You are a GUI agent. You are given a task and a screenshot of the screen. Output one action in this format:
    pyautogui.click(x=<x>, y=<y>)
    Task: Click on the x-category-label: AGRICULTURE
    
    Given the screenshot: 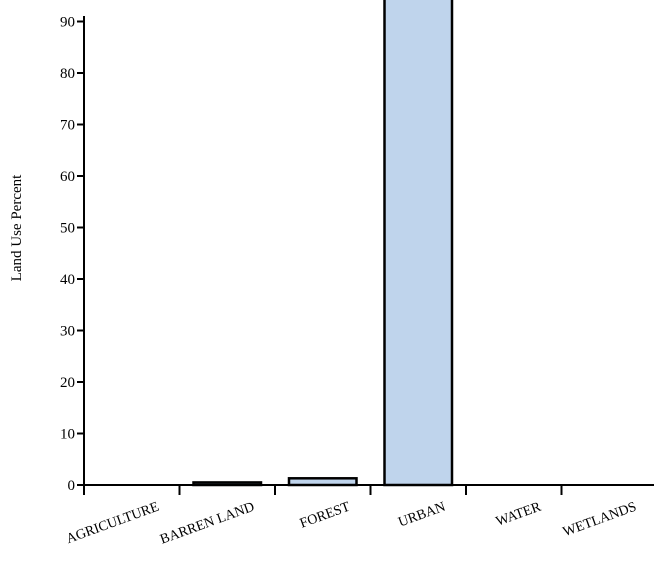 What is the action you would take?
    pyautogui.click(x=112, y=523)
    